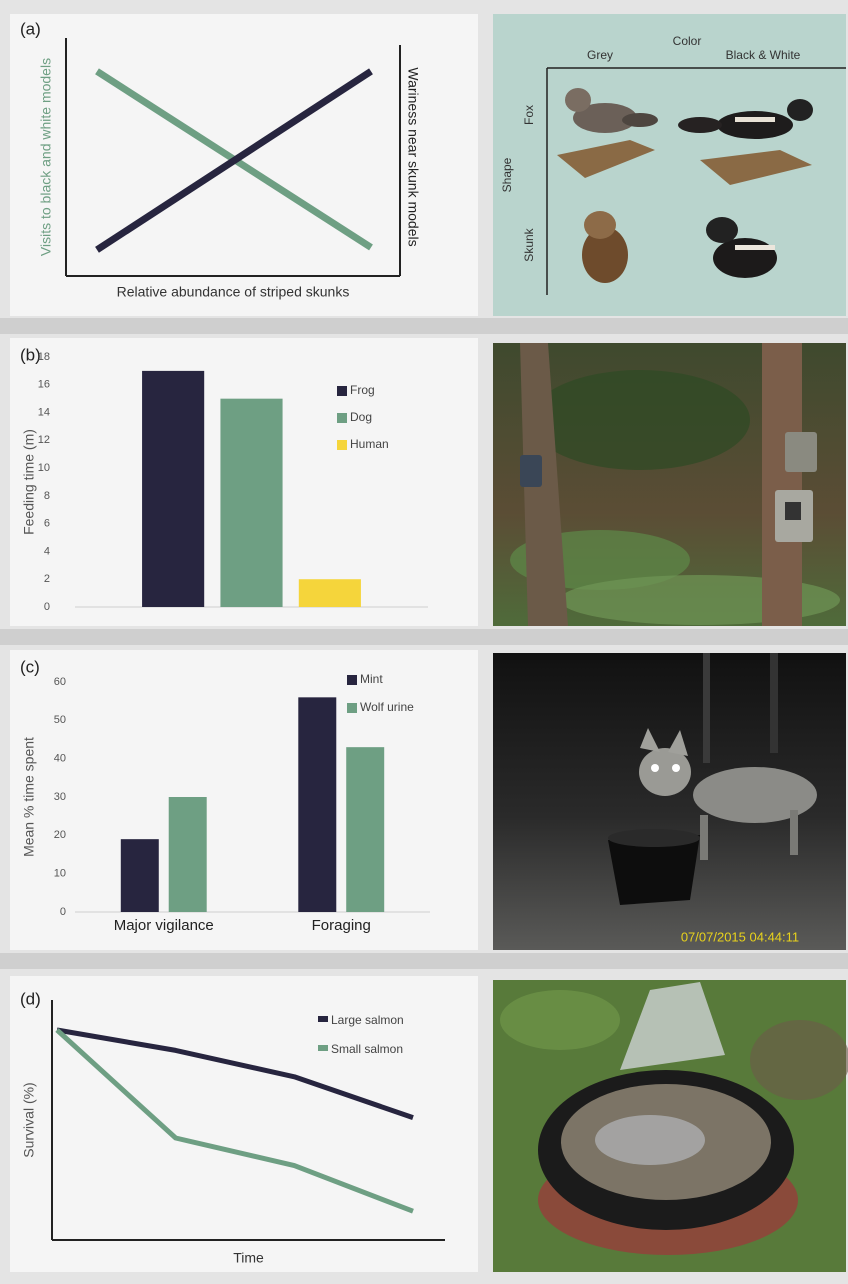 This screenshot has width=848, height=1284. I want to click on legend-label: Frog, so click(362, 390).